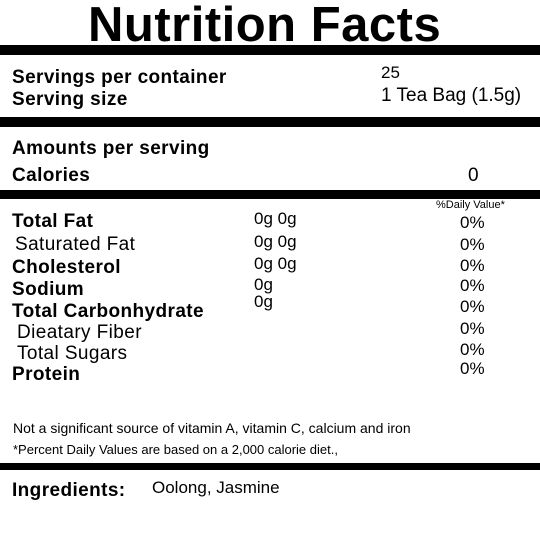 Image resolution: width=540 pixels, height=540 pixels. What do you see at coordinates (72, 353) in the screenshot?
I see `nutrient-label: Total Sugars` at bounding box center [72, 353].